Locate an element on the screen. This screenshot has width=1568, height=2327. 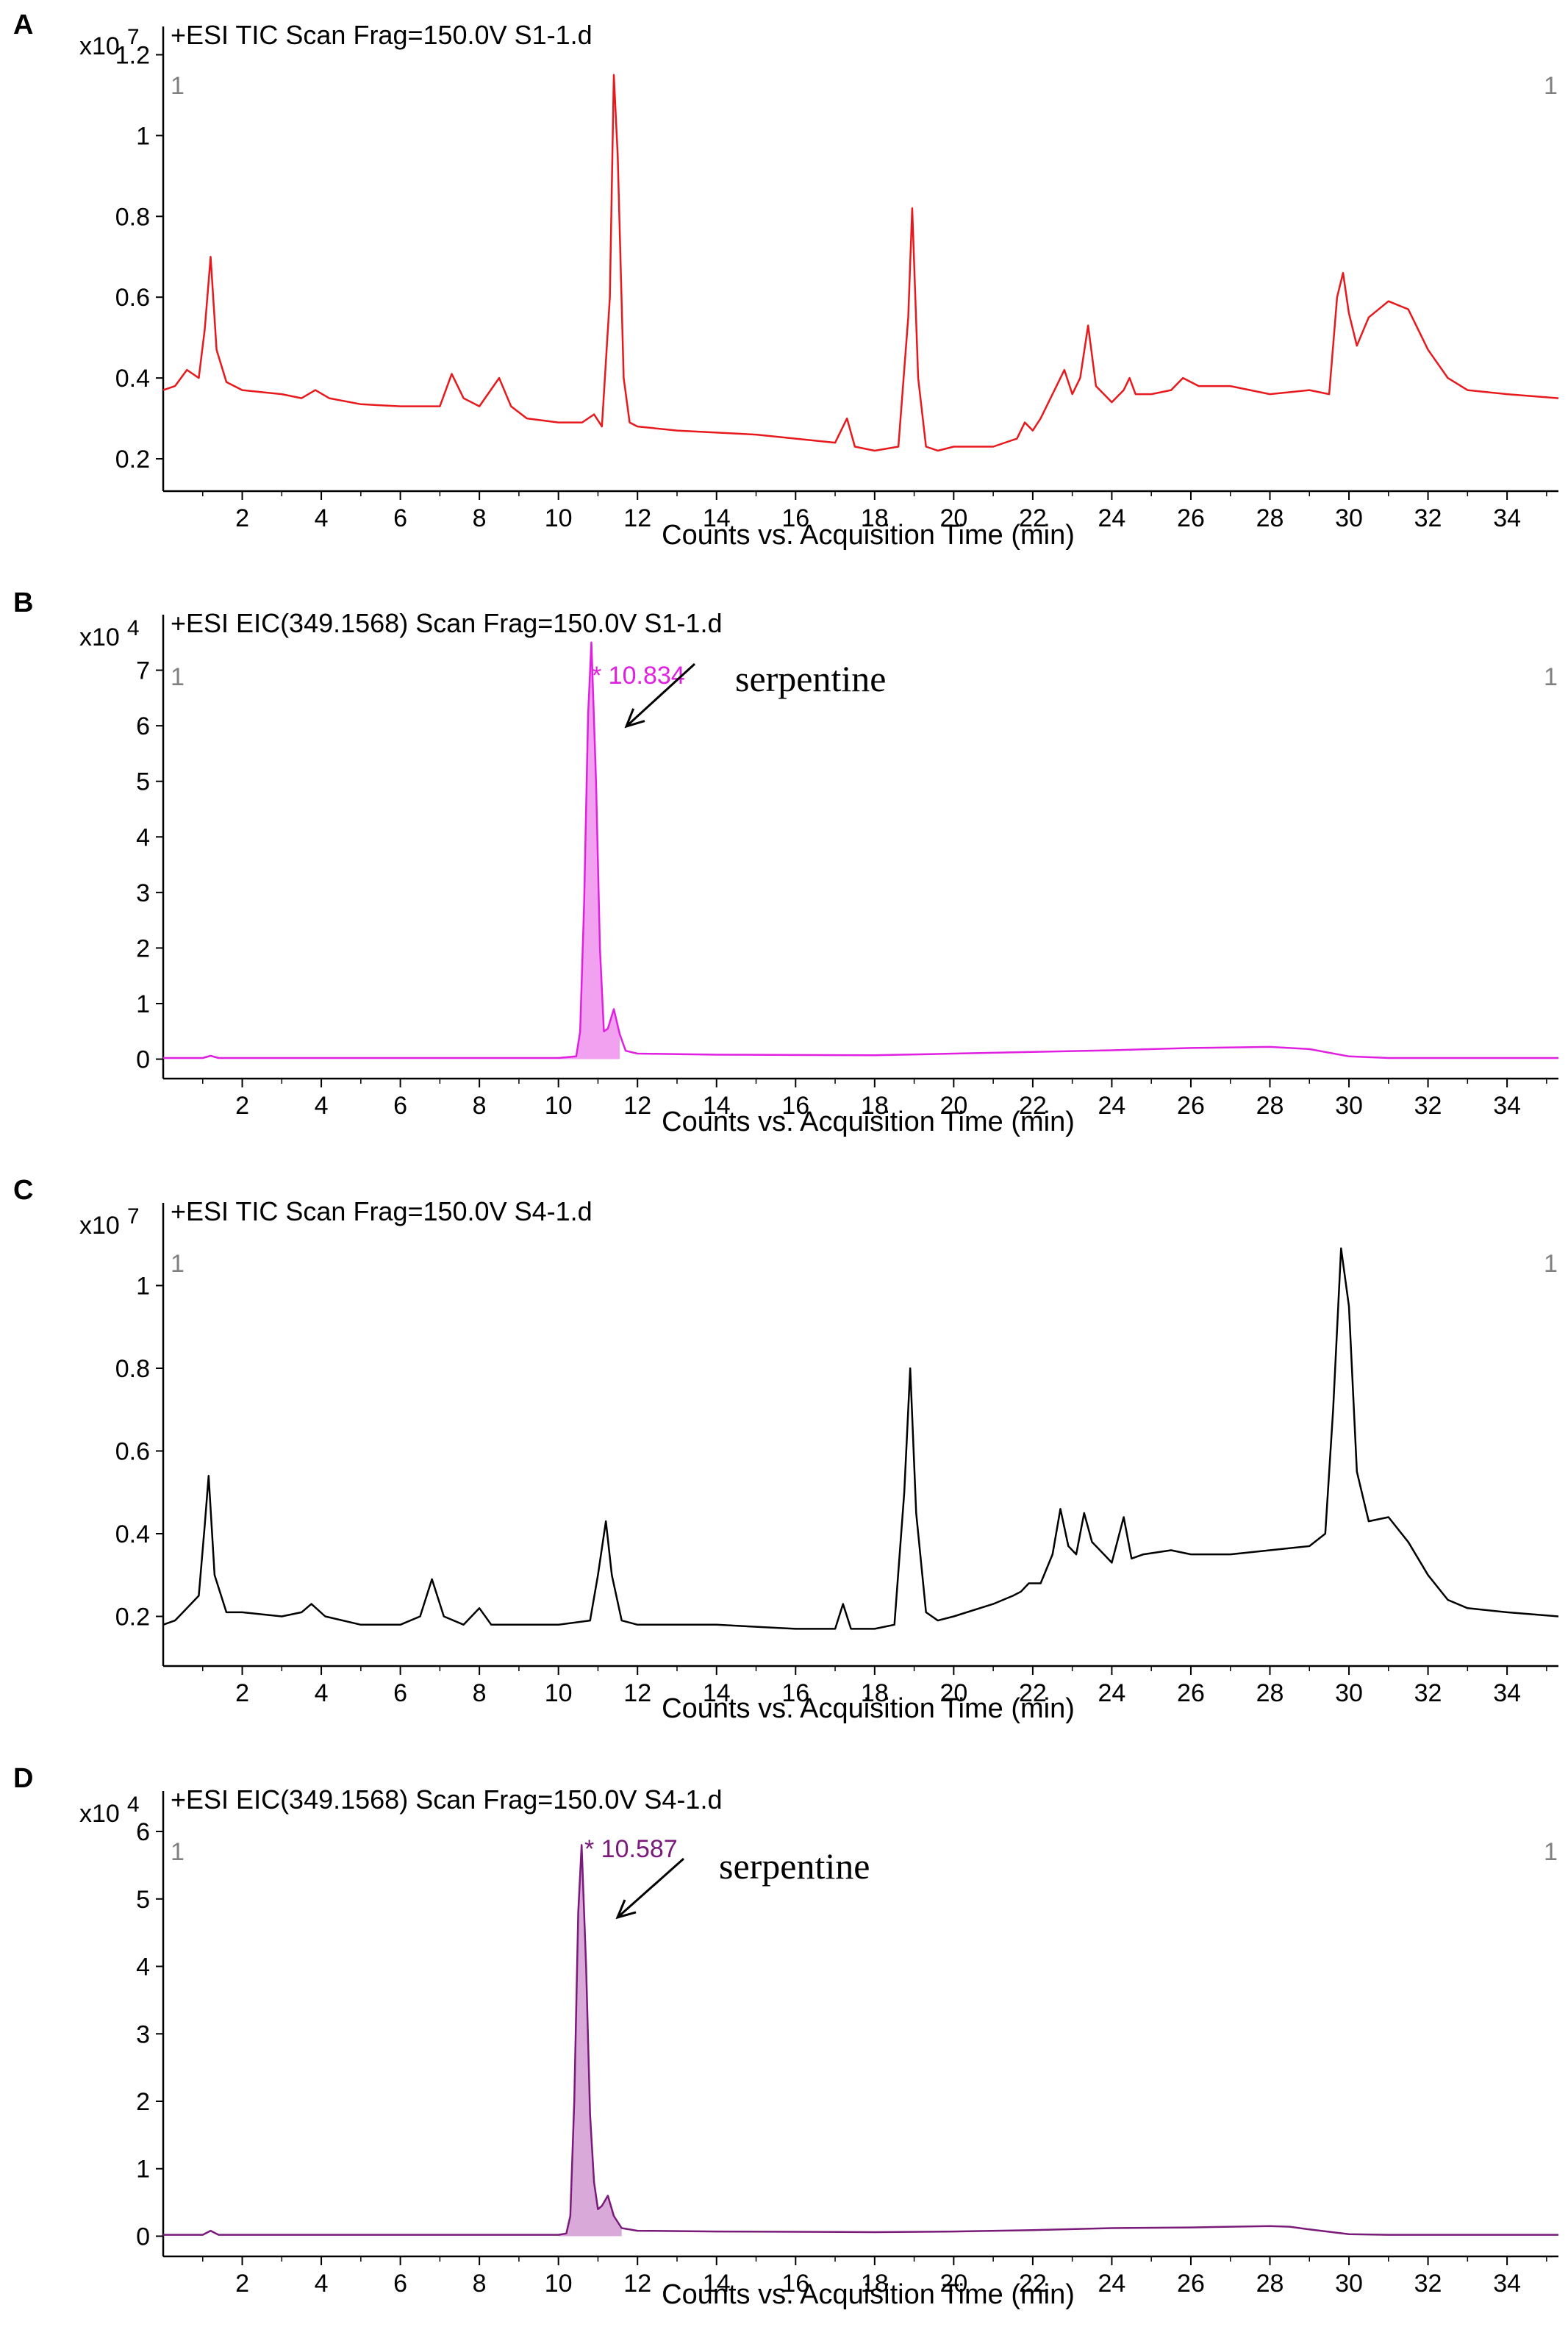
y-tick-label: 7 is located at coordinates (143, 671).